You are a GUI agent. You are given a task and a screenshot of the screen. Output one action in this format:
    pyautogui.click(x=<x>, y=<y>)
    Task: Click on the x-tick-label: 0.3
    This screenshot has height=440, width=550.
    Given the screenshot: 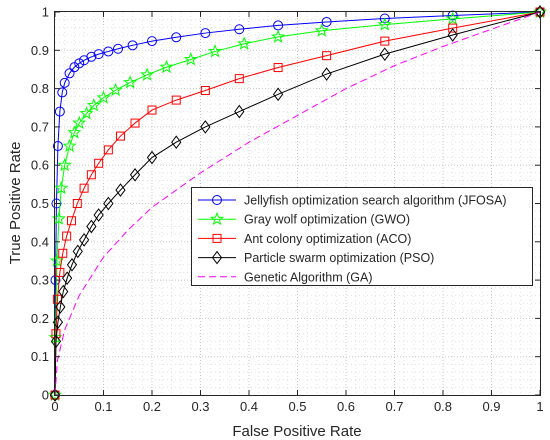 What is the action you would take?
    pyautogui.click(x=200, y=406)
    